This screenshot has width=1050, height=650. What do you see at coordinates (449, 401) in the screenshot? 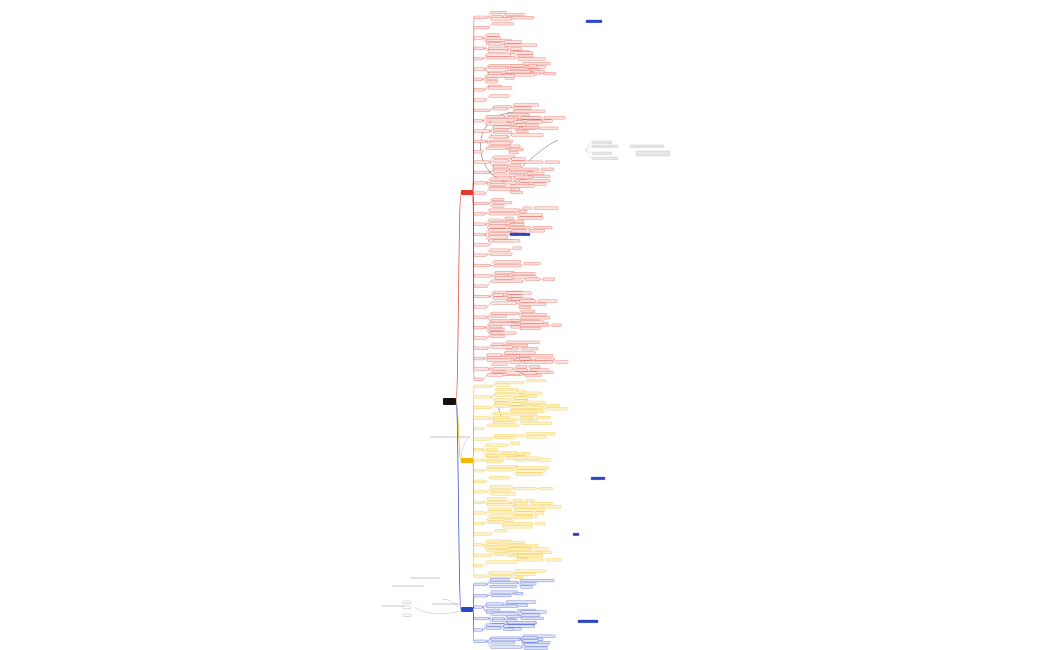
I see `root-node` at bounding box center [449, 401].